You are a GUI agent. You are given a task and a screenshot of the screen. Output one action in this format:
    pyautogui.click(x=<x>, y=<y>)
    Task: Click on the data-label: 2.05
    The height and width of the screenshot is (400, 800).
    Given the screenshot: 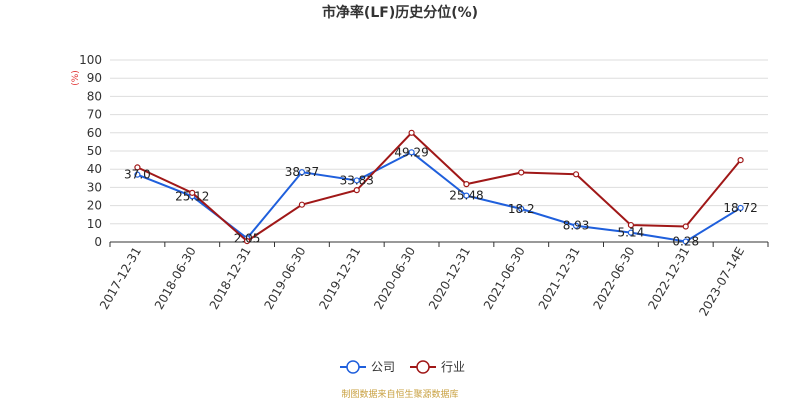 What is the action you would take?
    pyautogui.click(x=247, y=238)
    